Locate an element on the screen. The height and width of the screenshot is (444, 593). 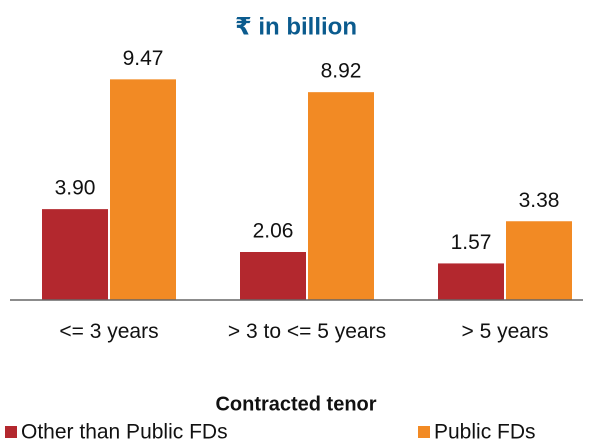
x-axis-title: Contracted tenor is located at coordinates (295, 404).